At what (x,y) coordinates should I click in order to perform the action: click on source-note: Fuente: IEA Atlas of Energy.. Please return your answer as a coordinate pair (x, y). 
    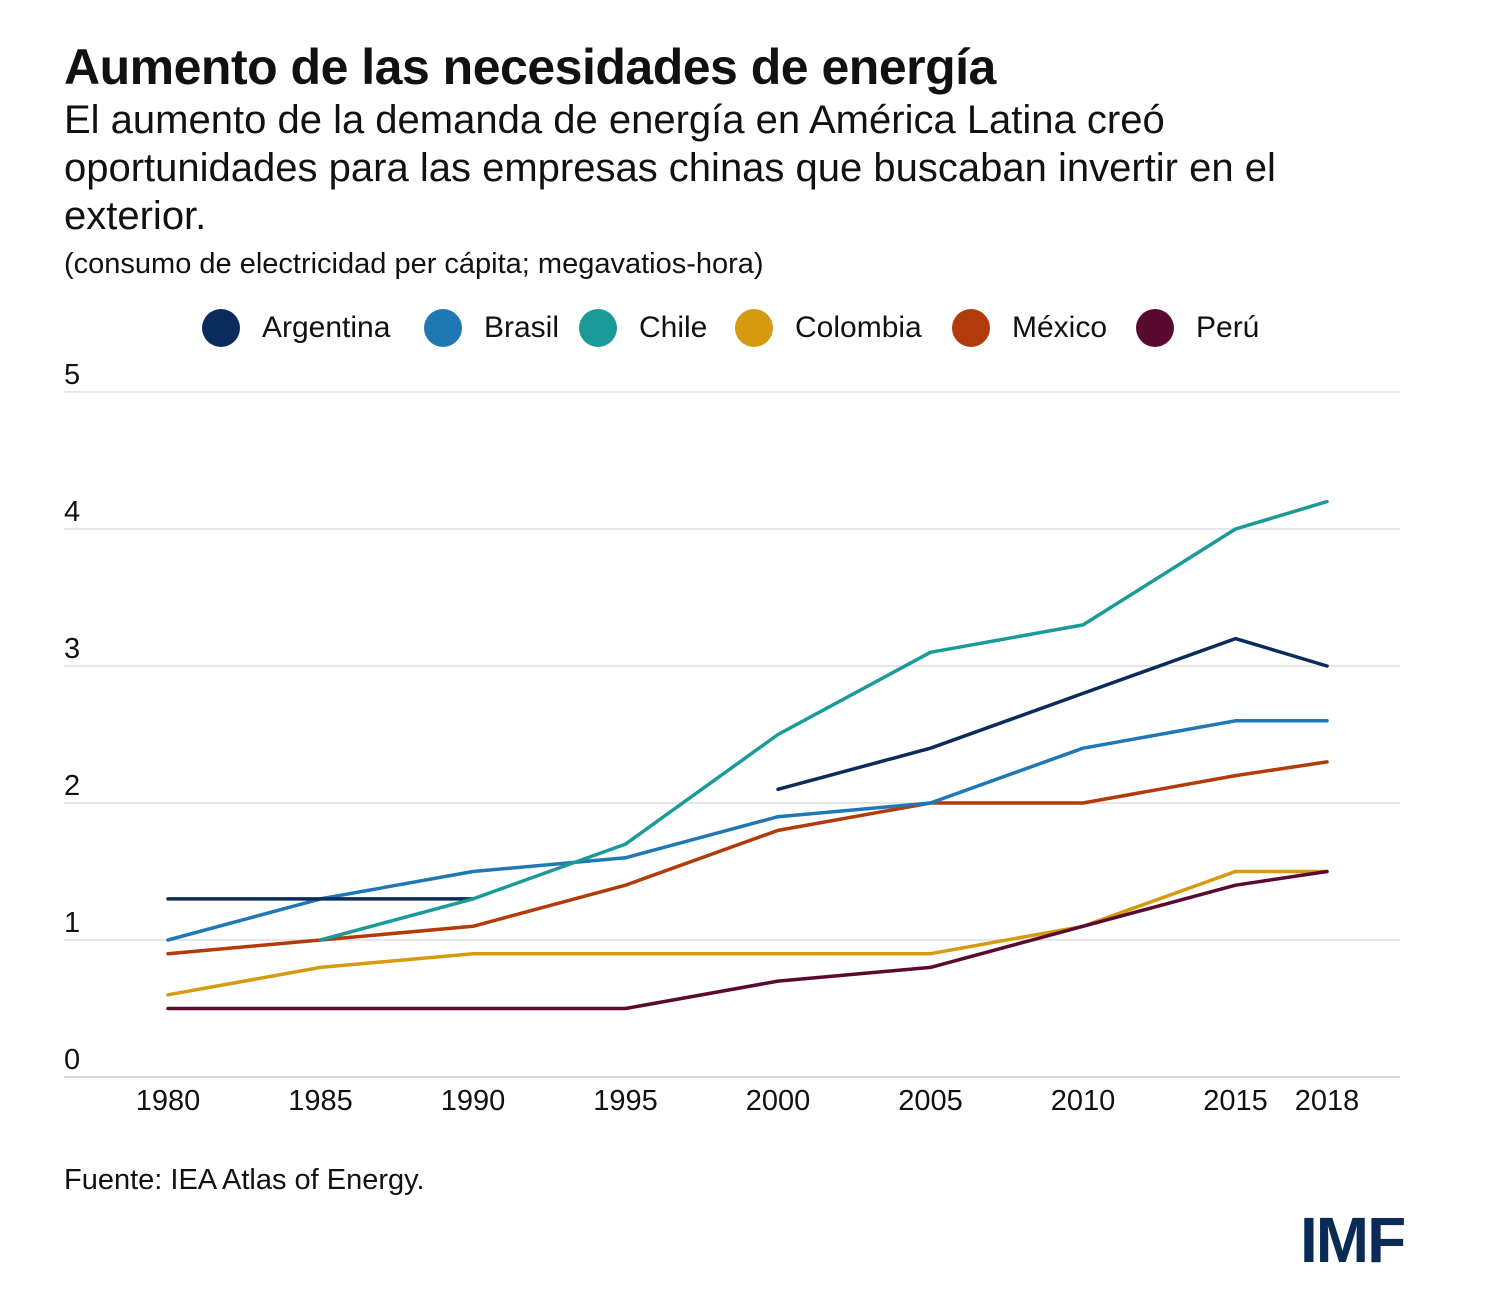
    Looking at the image, I should click on (244, 1180).